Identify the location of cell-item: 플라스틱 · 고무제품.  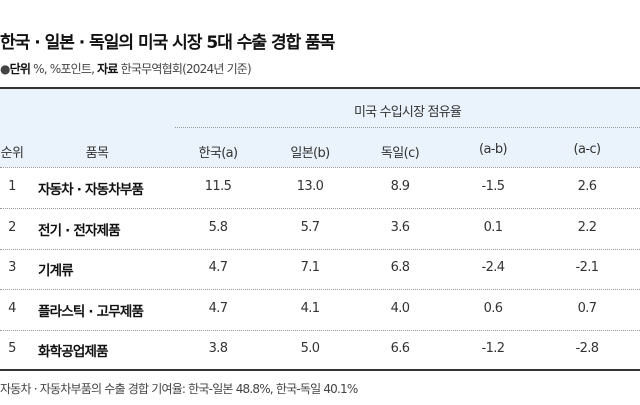
(91, 311).